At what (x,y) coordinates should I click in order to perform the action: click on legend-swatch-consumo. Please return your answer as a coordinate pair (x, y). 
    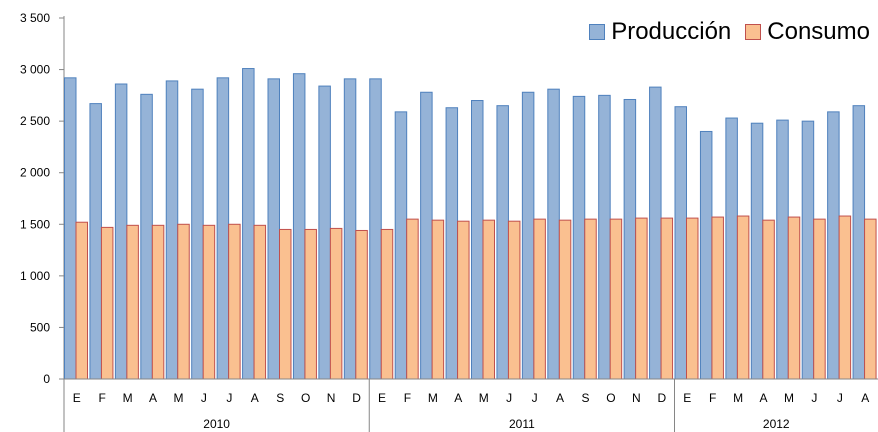
    Looking at the image, I should click on (753, 32).